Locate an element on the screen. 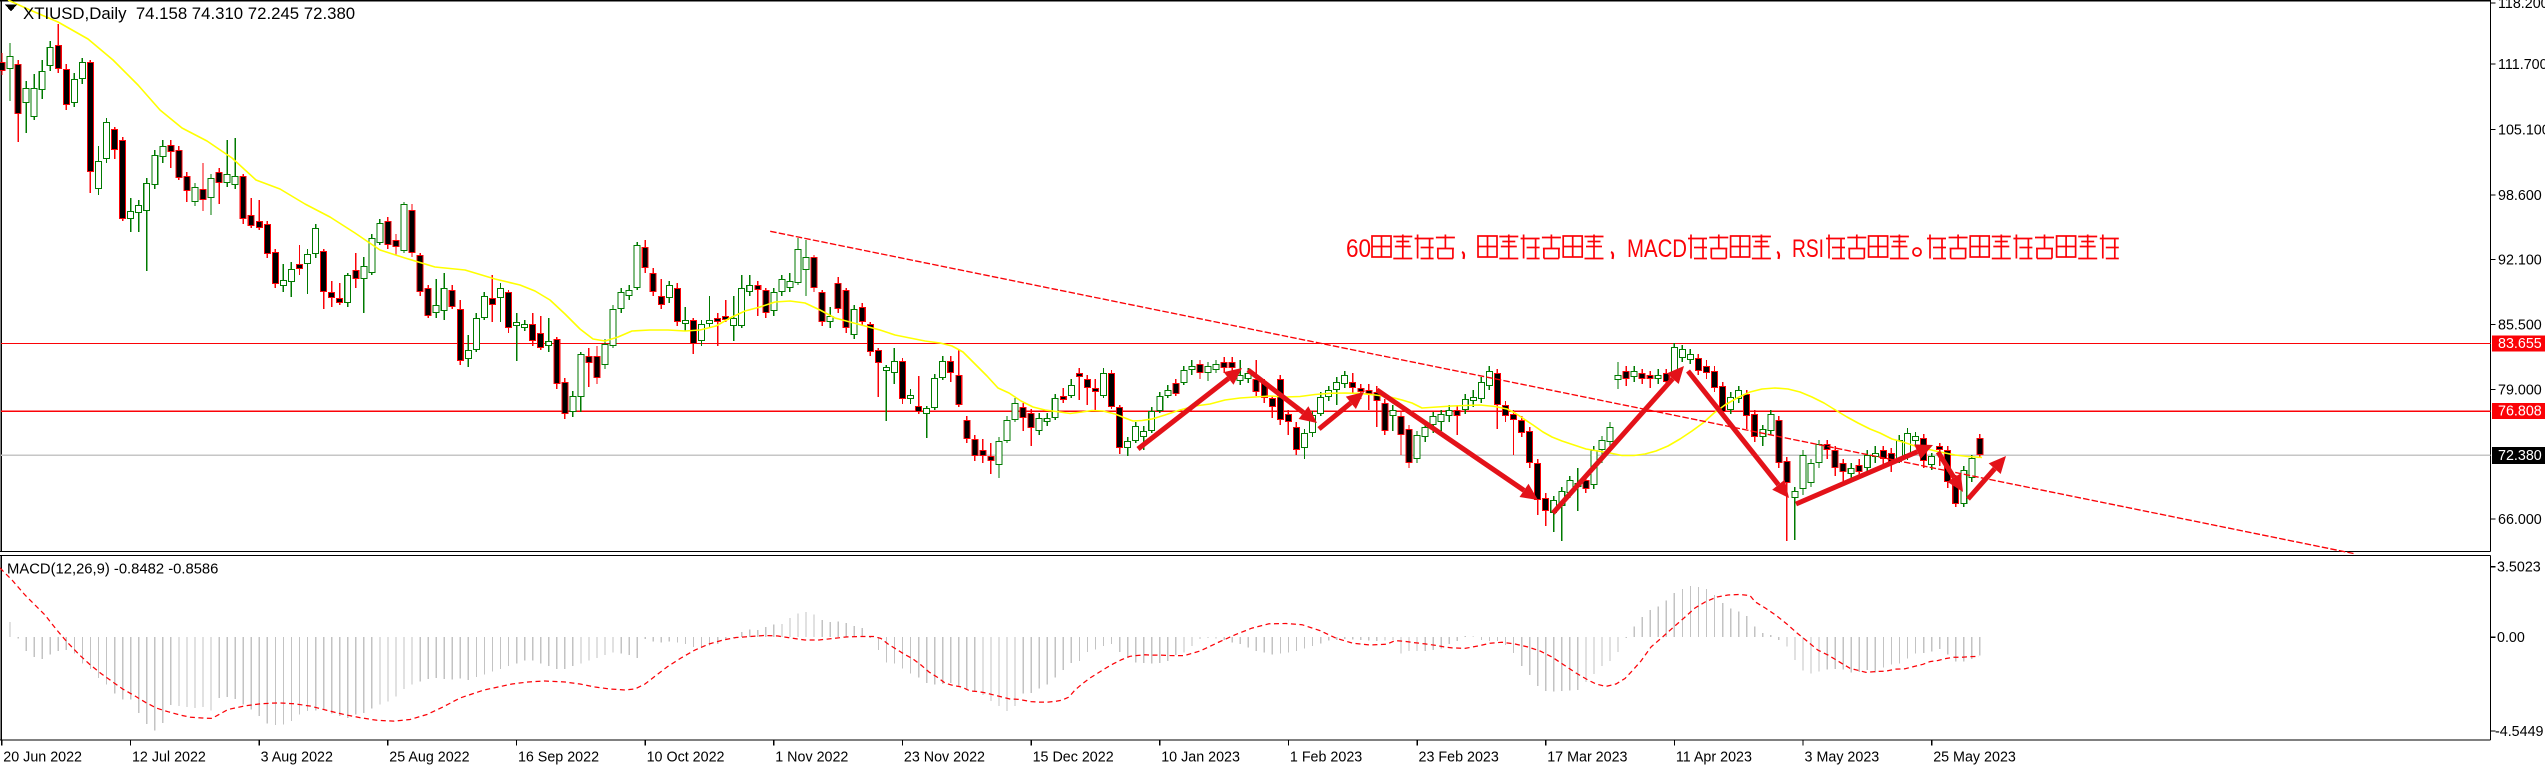 Image resolution: width=2545 pixels, height=767 pixels. svg-text:XTIUSD,Daily 74.158 74.310 72: XTIUSD,Daily 74.158 74.310 72.245 72.380 is located at coordinates (189, 13).